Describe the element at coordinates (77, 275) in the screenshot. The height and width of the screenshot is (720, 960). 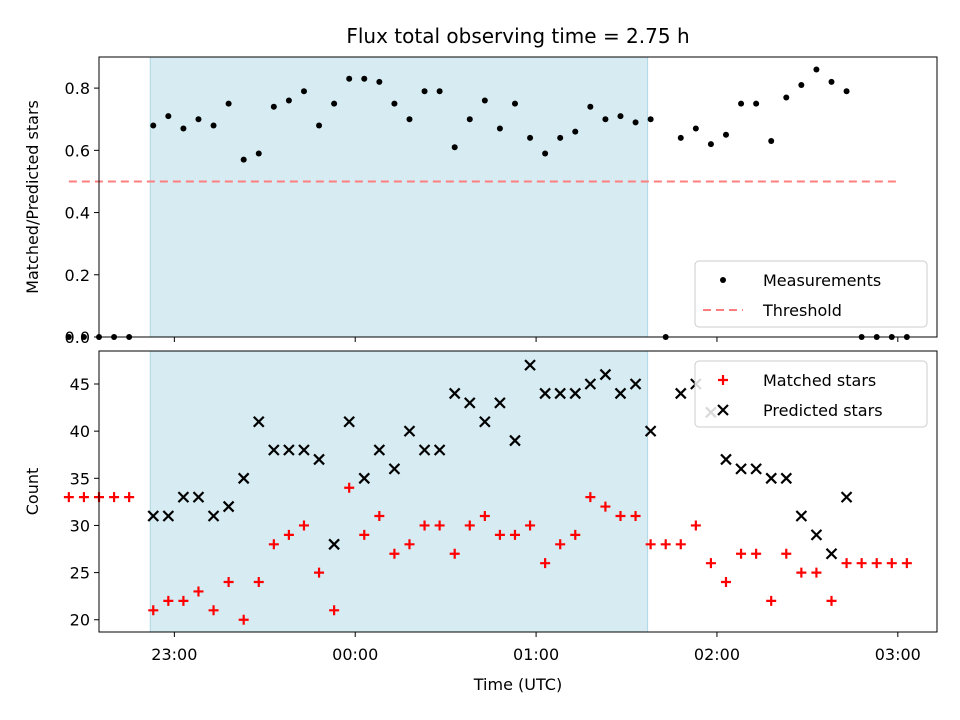
I see `y-tick-label: 0.2` at that location.